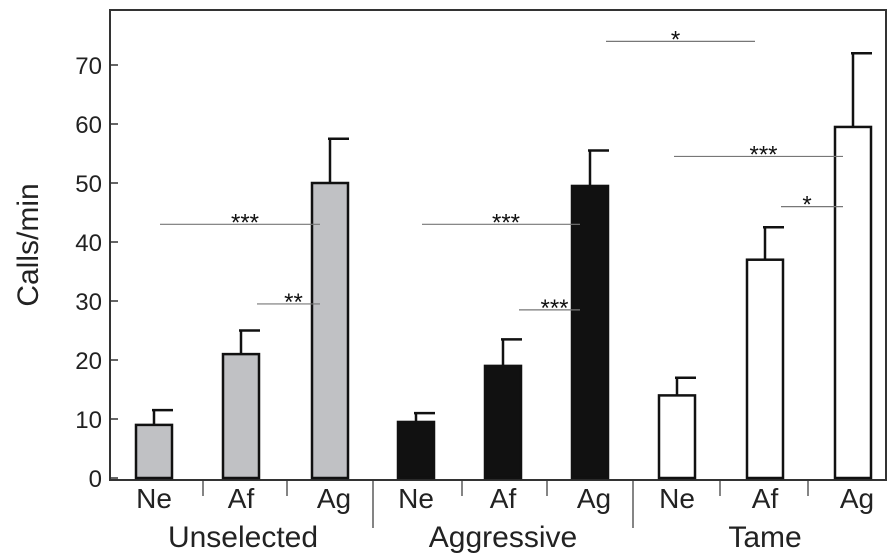 This screenshot has width=894, height=555. I want to click on bar-tame-ne, so click(677, 437).